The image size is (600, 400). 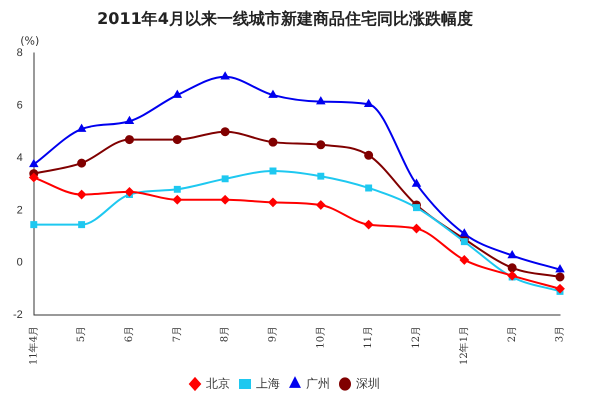 What do you see at coordinates (177, 334) in the screenshot?
I see `x-tick-label: 7月` at bounding box center [177, 334].